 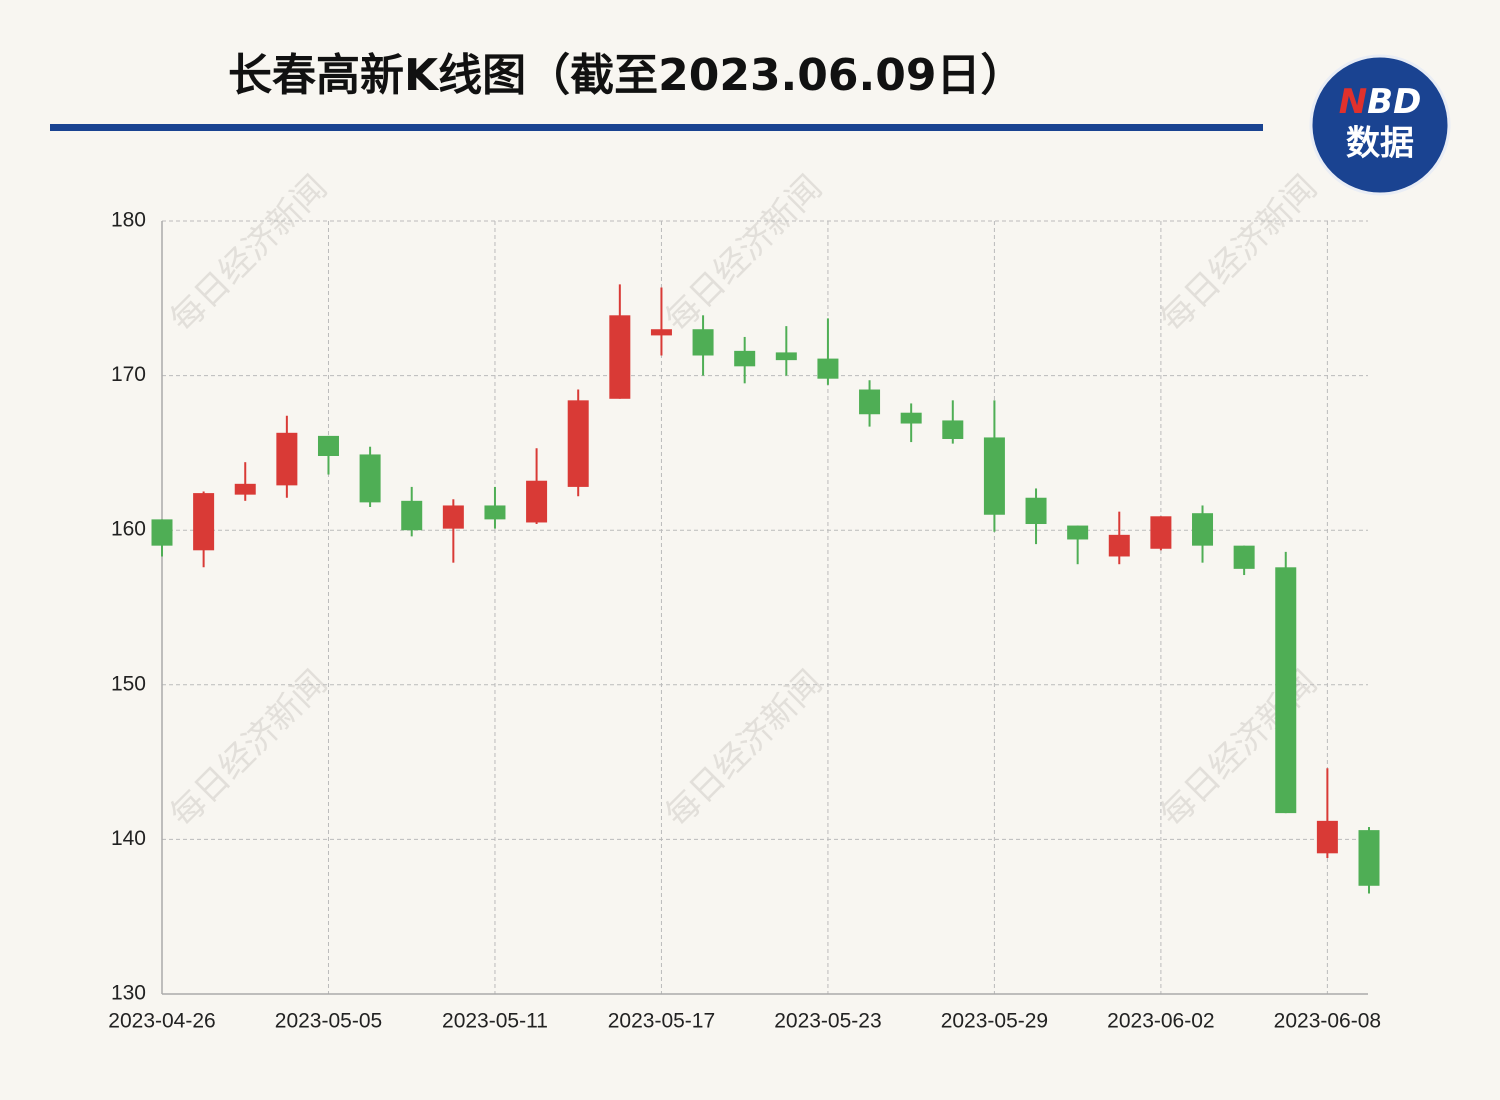 I want to click on chart-title: 长春高新K线图（截至2023.06.09日）, so click(x=626, y=75).